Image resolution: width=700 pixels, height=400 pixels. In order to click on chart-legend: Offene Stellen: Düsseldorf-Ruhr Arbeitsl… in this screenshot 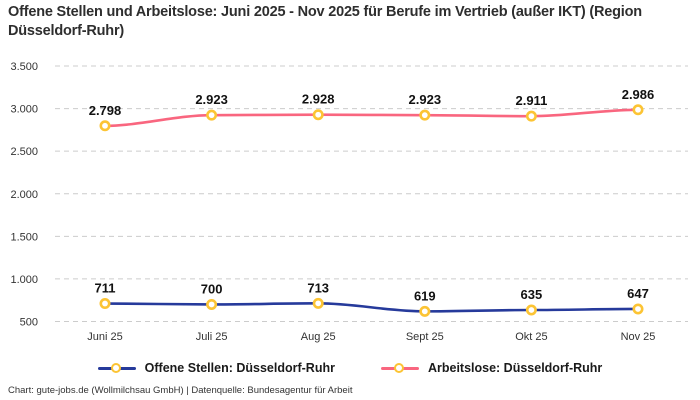, I will do `click(350, 368)`.